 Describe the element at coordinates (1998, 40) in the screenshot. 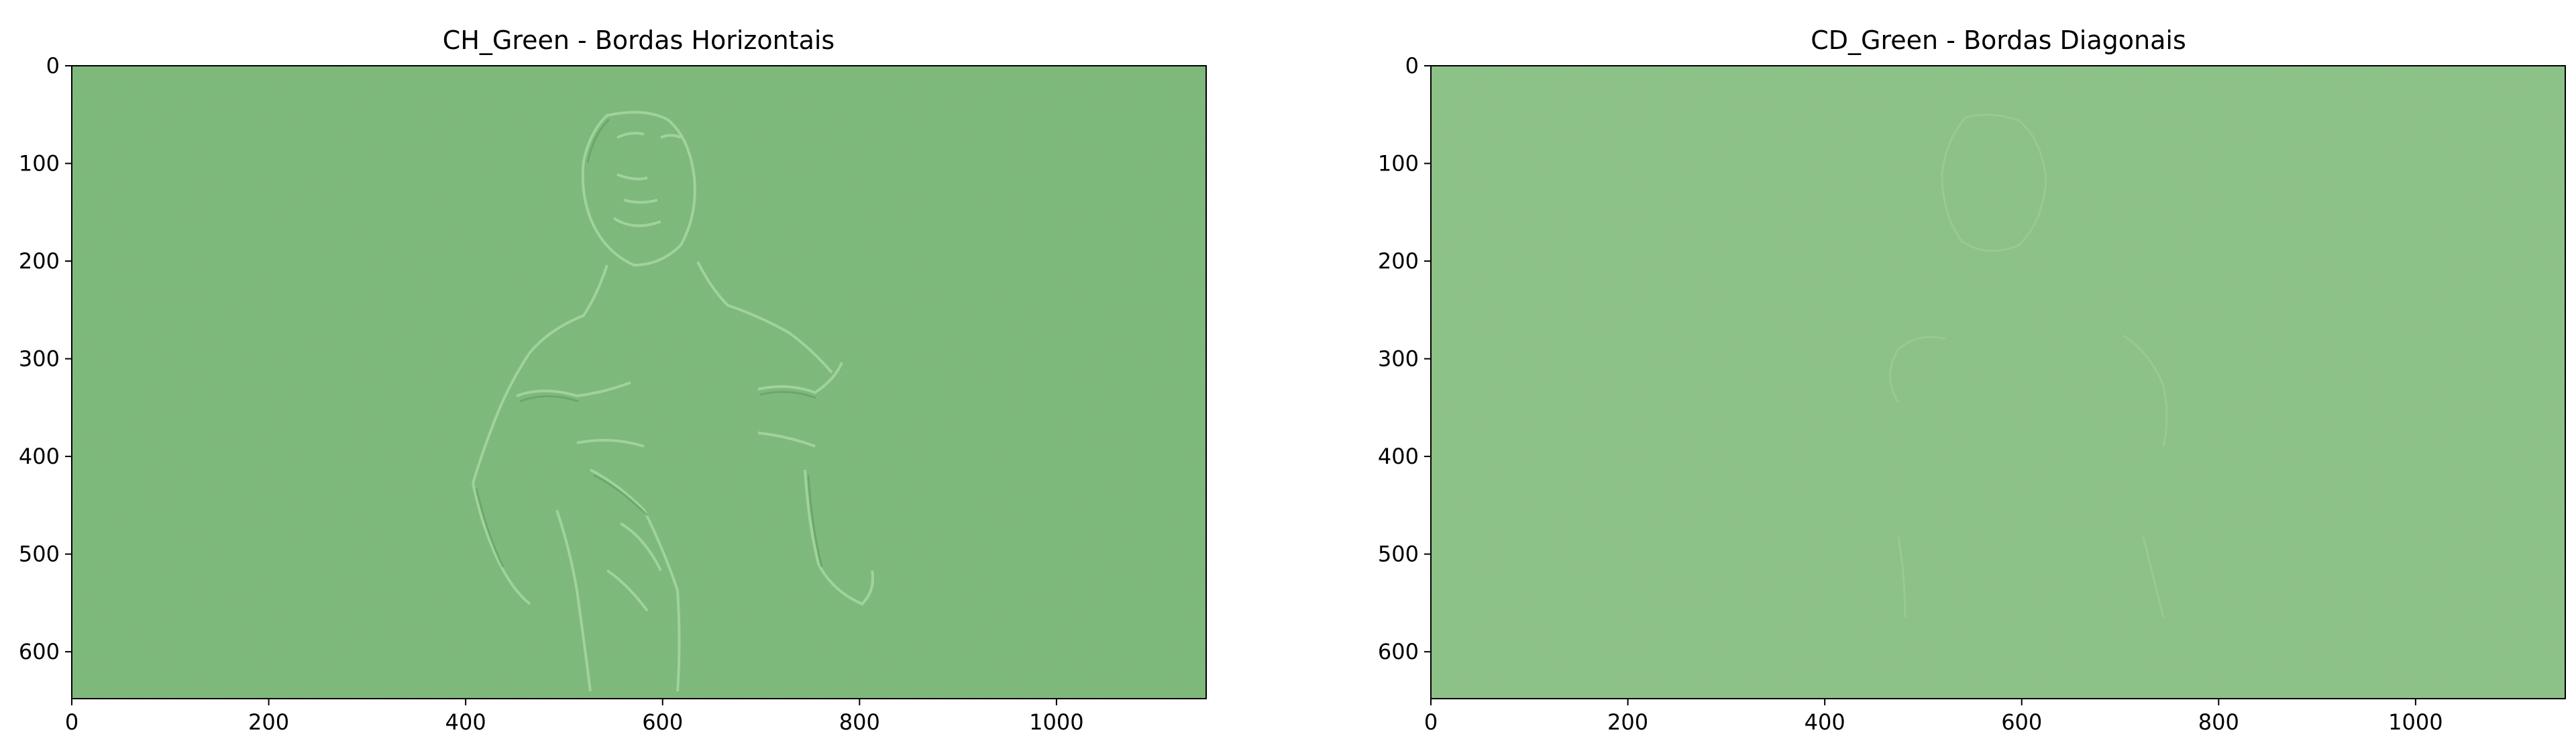

I see `chart-title: CD_Green - Bordas Diagonais` at that location.